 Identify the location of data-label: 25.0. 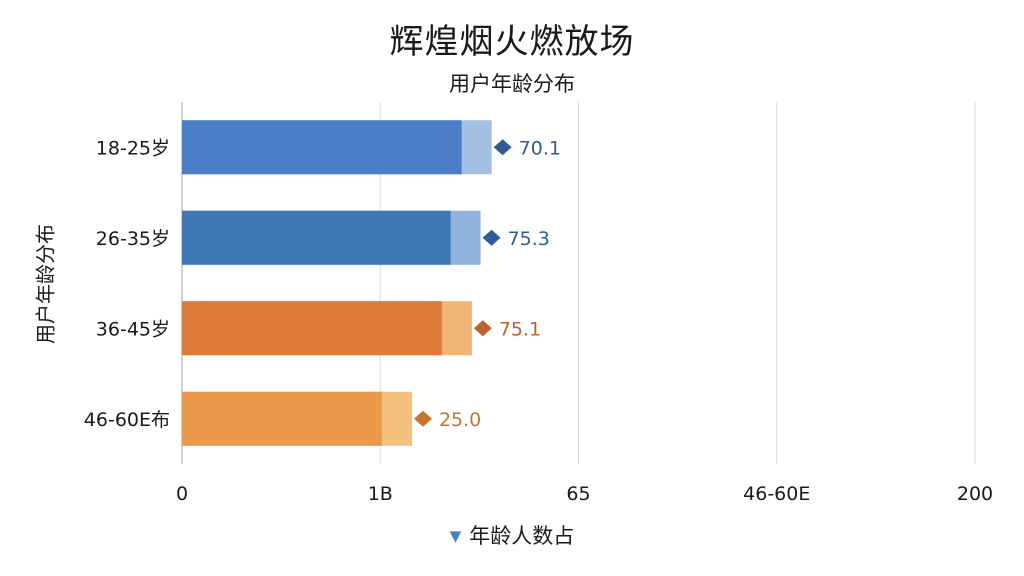
(460, 420).